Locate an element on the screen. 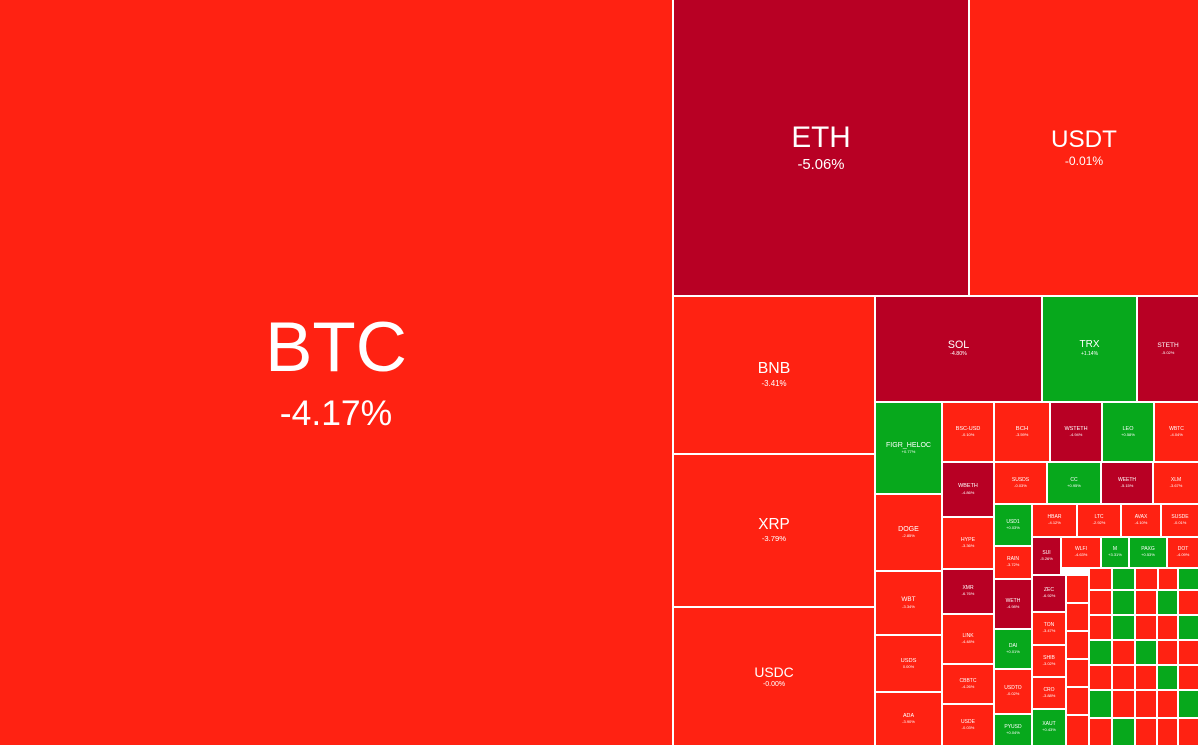 Image resolution: width=1200 pixels, height=747 pixels. tile-weth: WETH -4.98% is located at coordinates (1014, 605).